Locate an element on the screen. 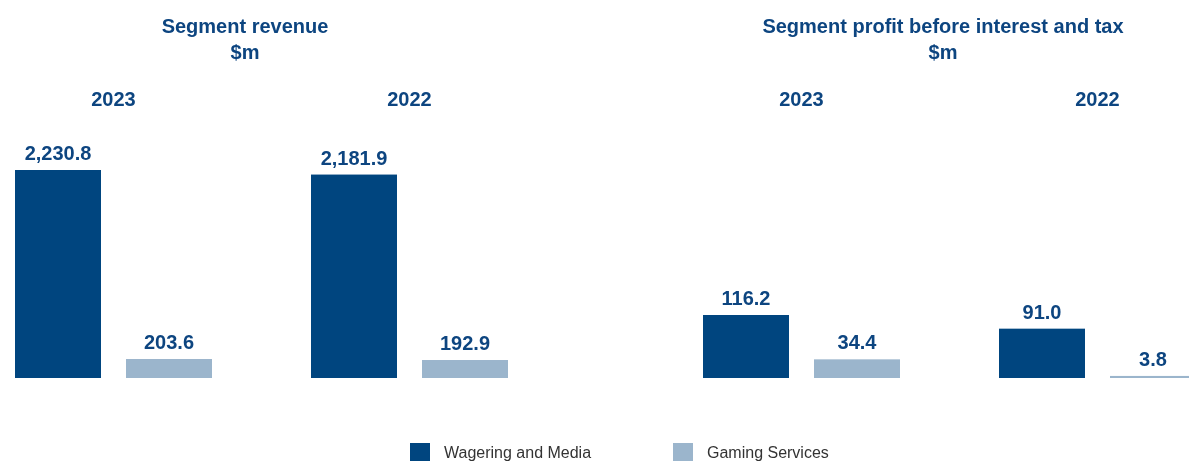  legend-label: Gaming Services is located at coordinates (768, 452).